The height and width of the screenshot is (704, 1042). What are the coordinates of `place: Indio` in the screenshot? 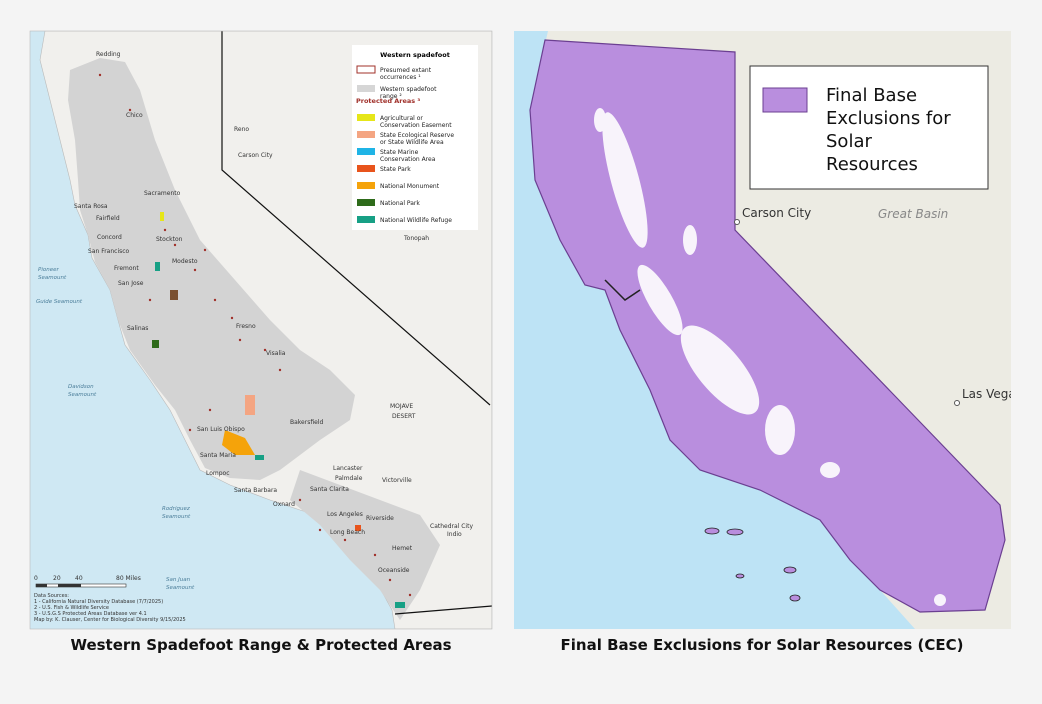 It's located at (454, 534).